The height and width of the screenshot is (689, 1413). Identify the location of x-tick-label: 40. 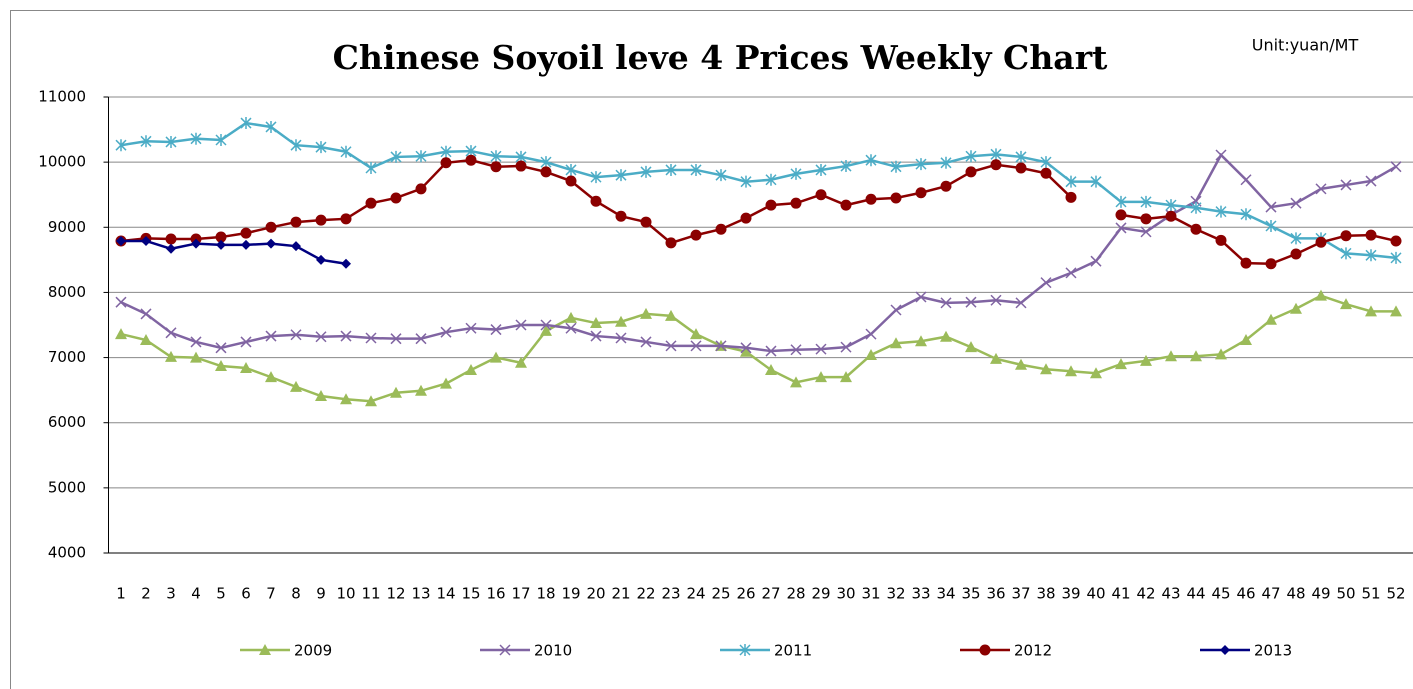
(1095, 594).